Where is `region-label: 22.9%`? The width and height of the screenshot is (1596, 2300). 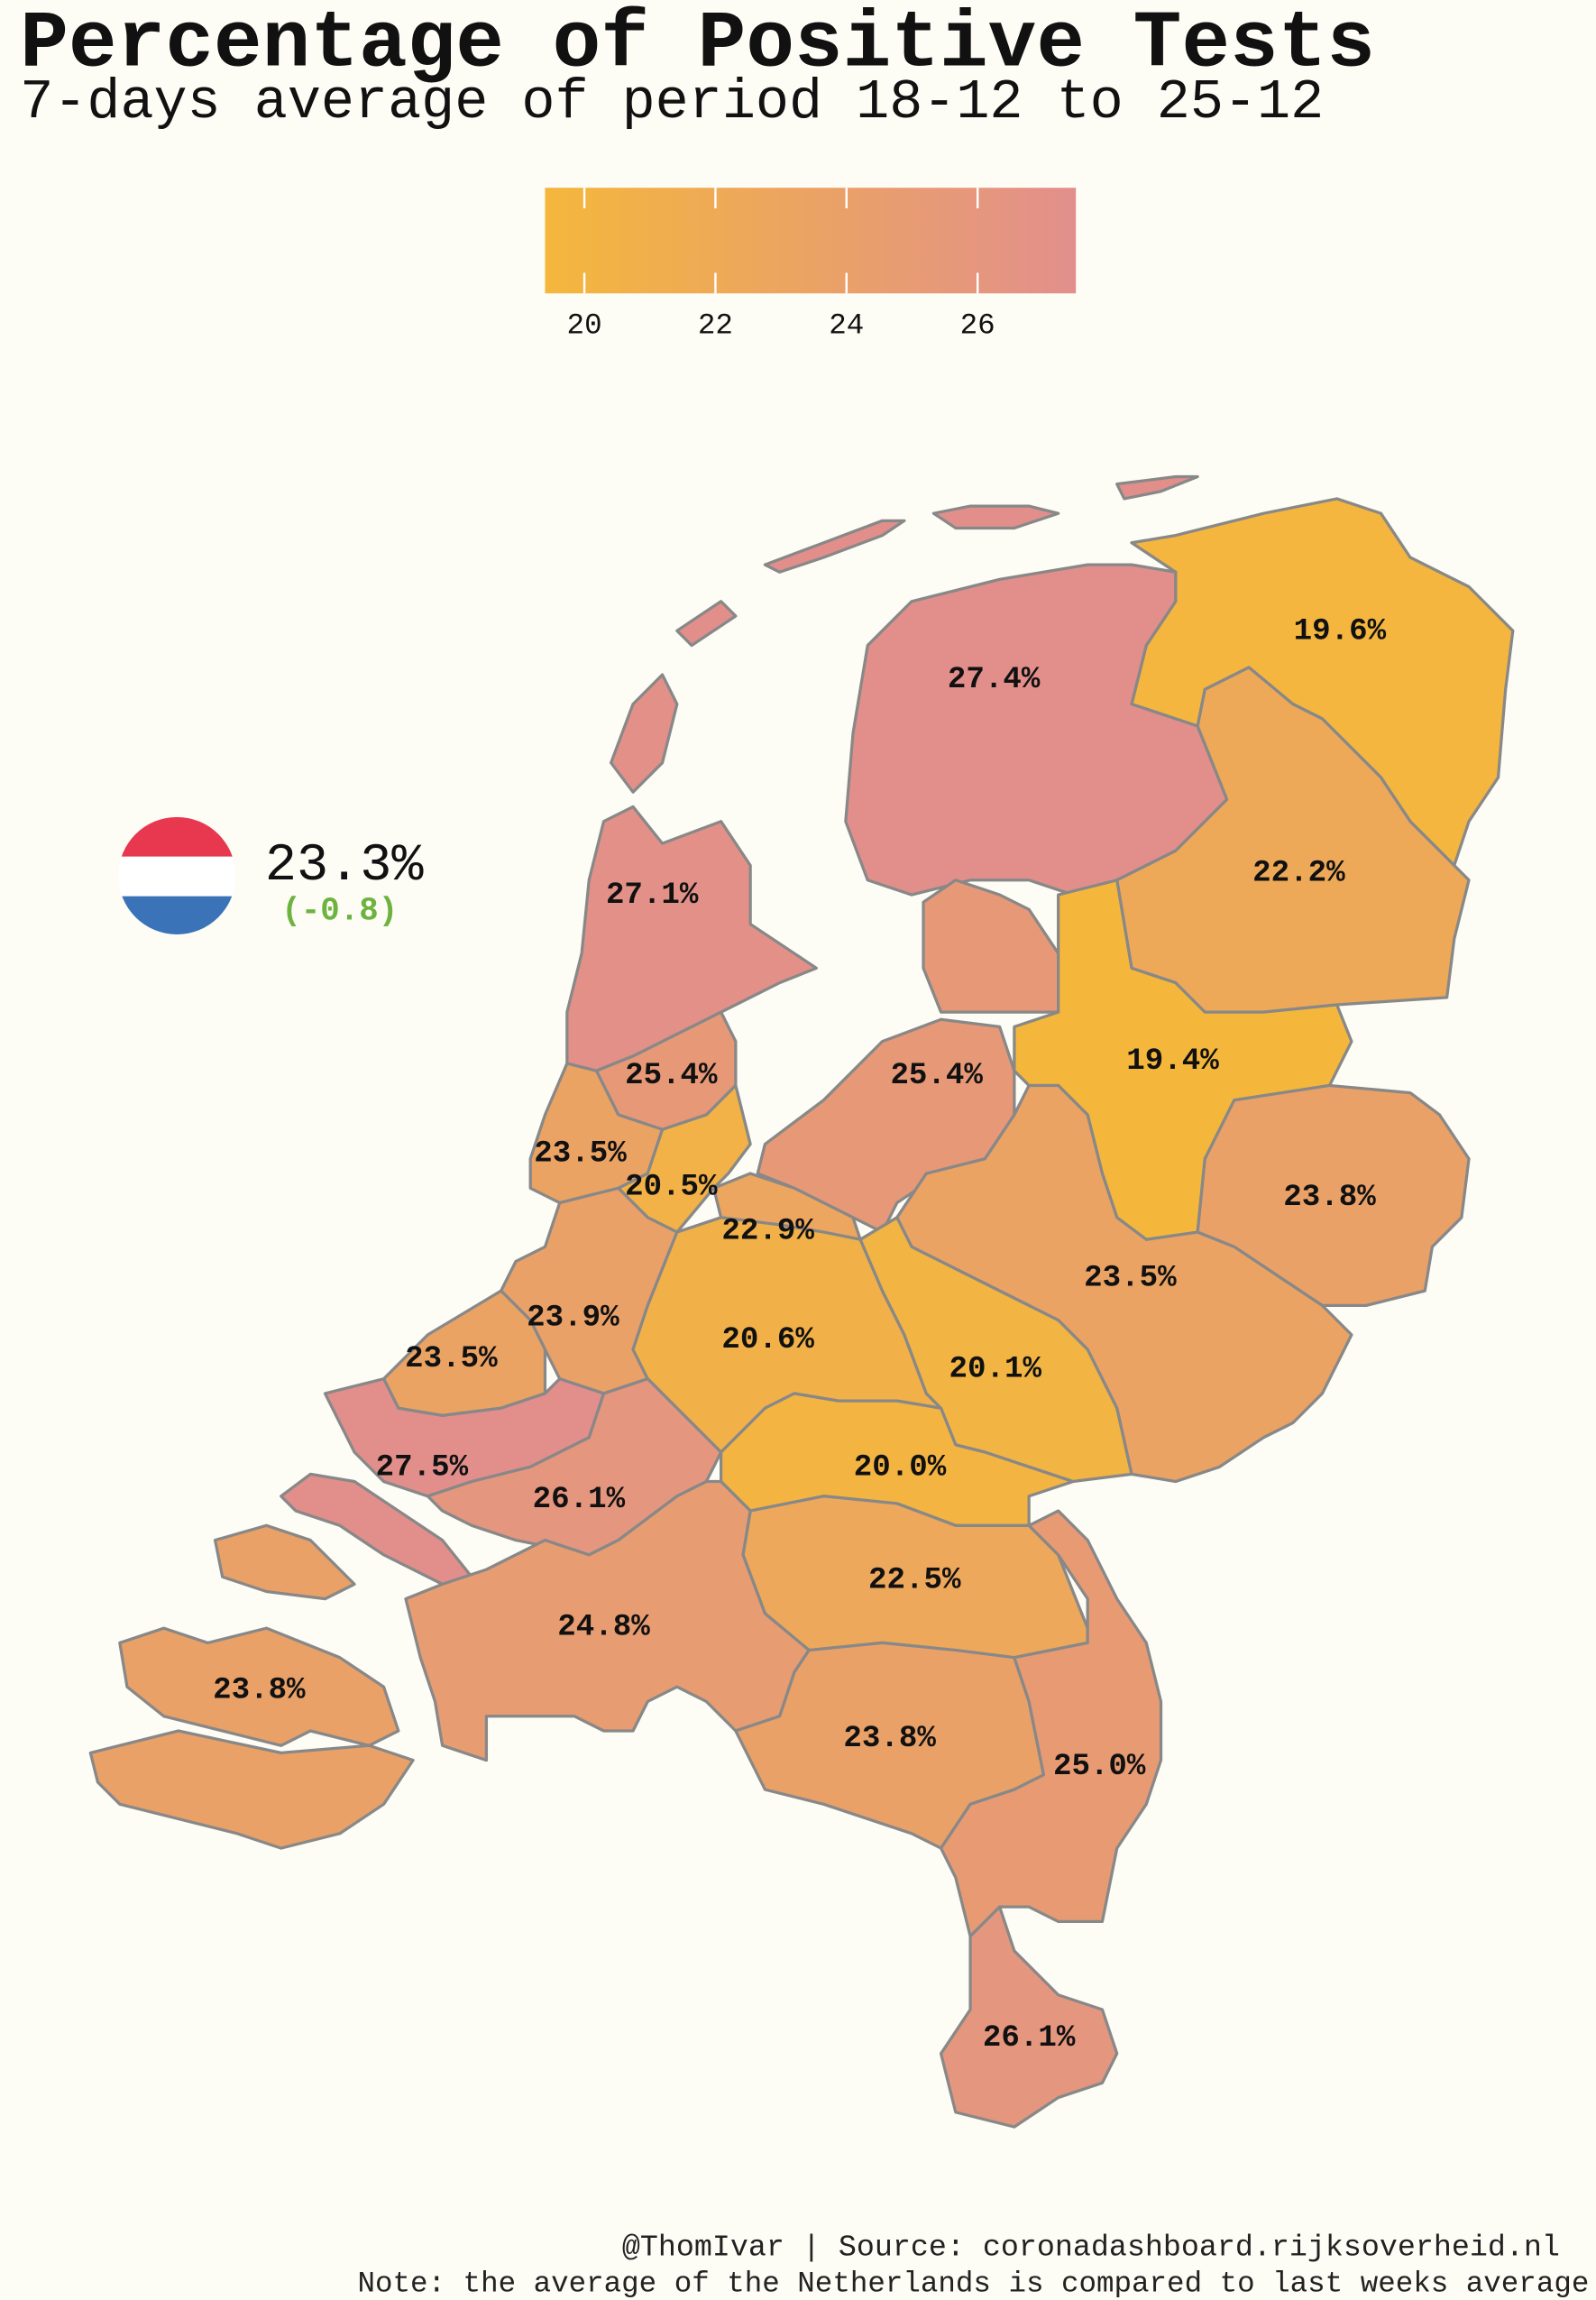
region-label: 22.9% is located at coordinates (768, 1231).